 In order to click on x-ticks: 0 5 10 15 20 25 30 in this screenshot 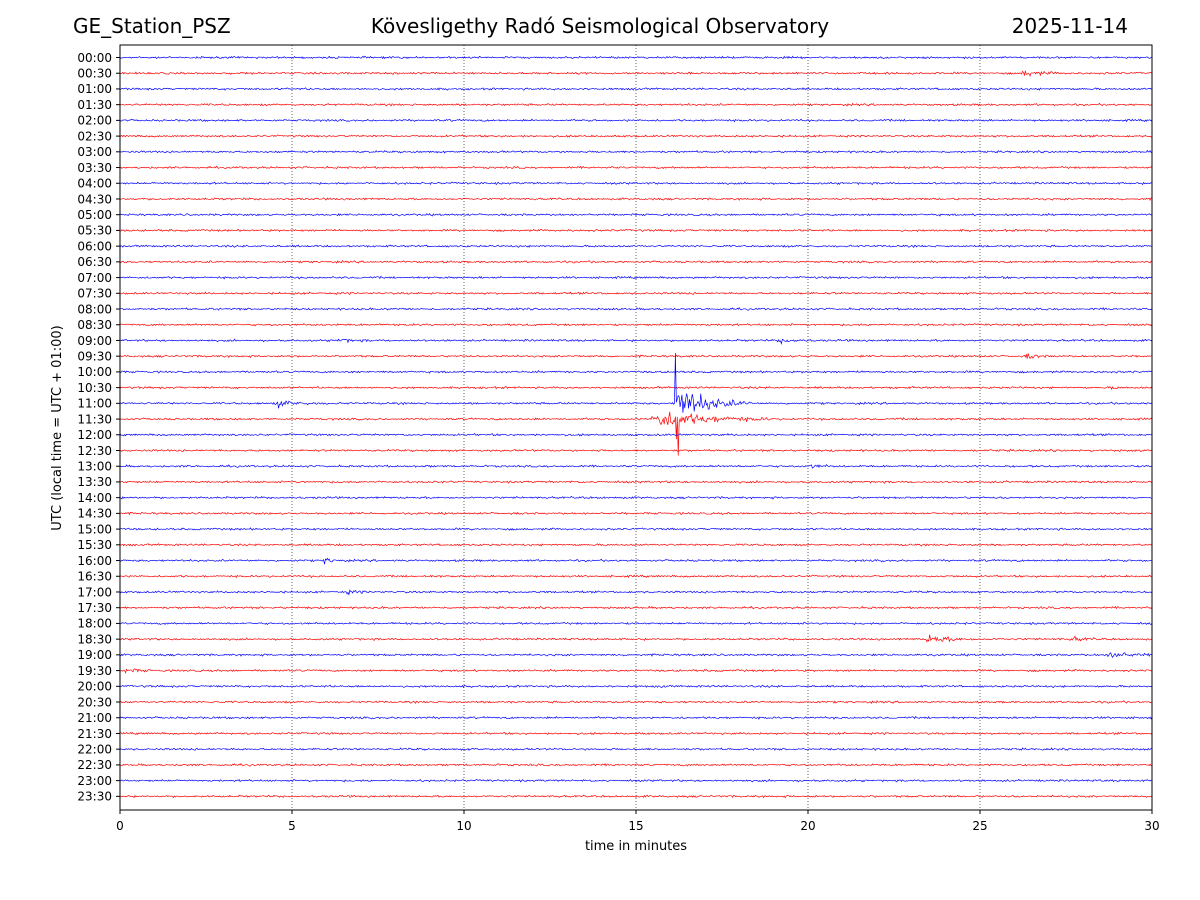, I will do `click(638, 821)`.